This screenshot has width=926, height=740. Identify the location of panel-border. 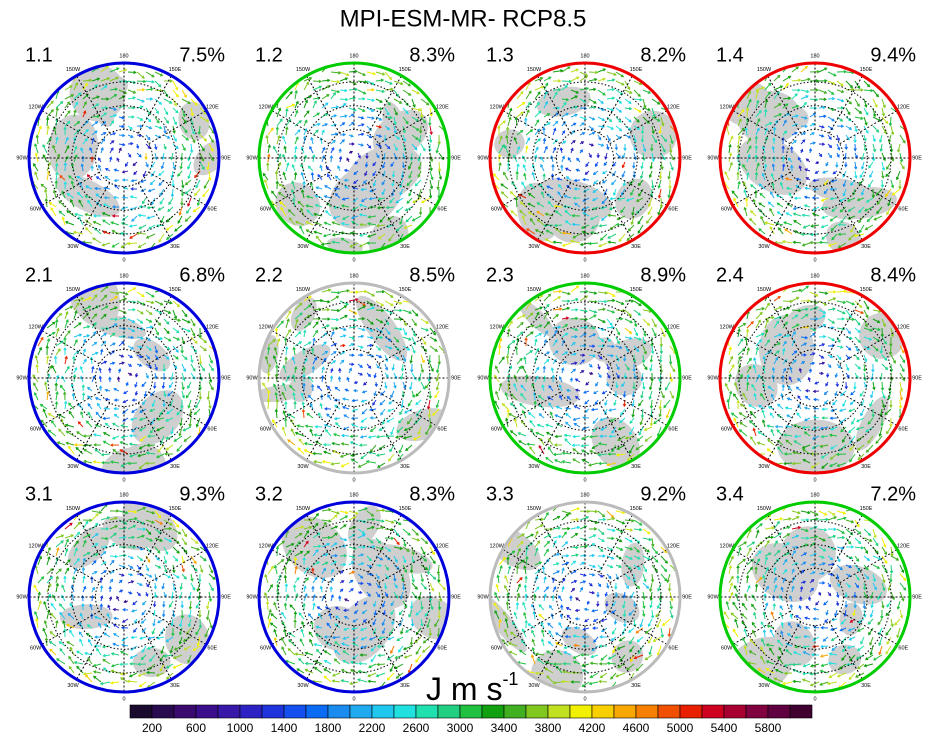
(124, 378).